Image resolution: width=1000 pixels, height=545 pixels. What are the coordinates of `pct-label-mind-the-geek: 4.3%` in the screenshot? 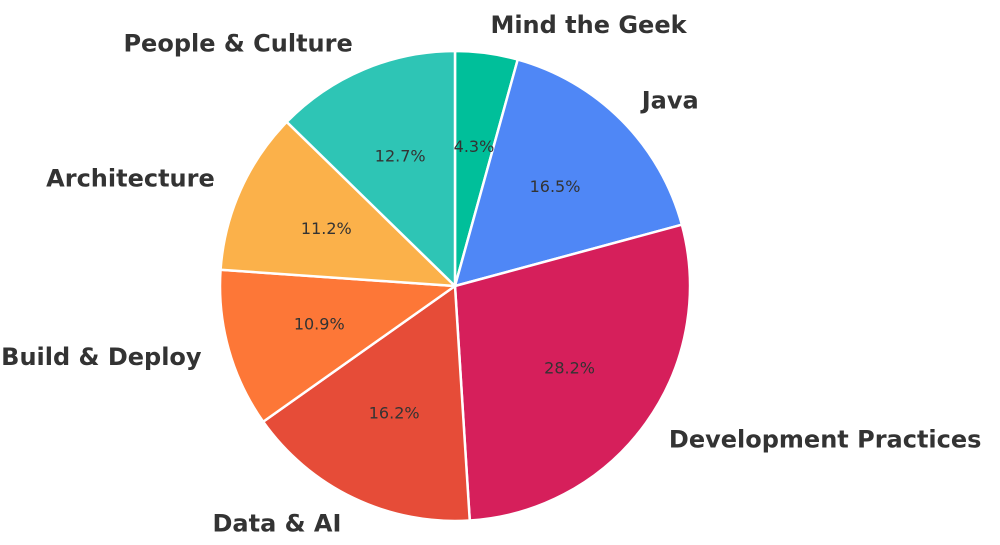 It's located at (474, 146).